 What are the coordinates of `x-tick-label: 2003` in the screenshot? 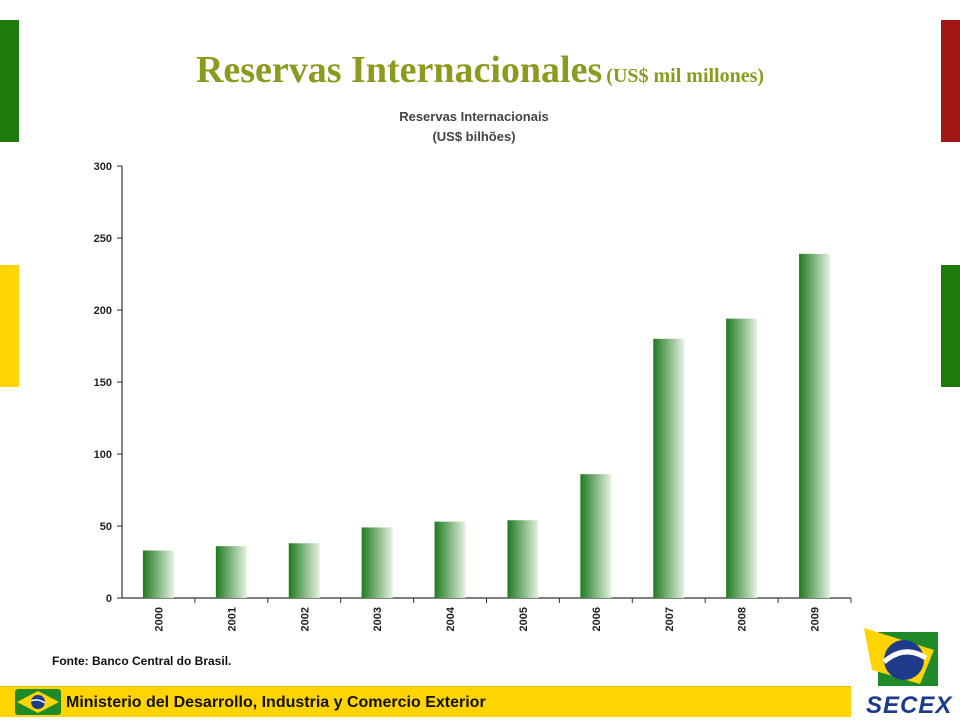 It's located at (378, 619).